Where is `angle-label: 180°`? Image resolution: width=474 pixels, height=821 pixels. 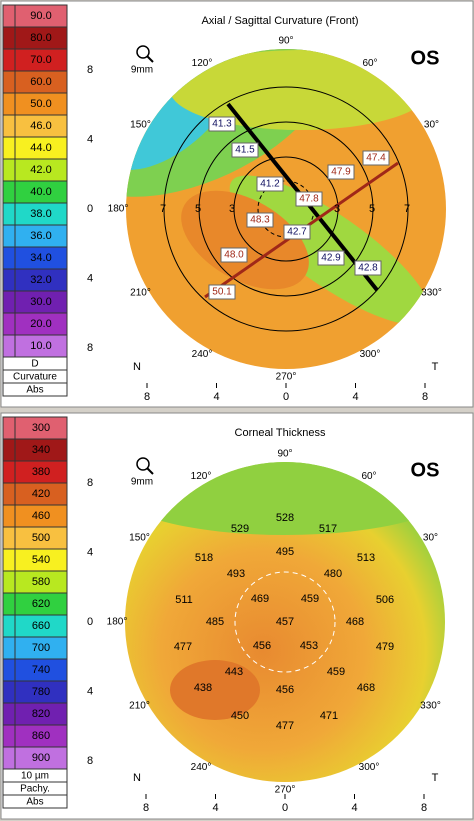
angle-label: 180° is located at coordinates (117, 622).